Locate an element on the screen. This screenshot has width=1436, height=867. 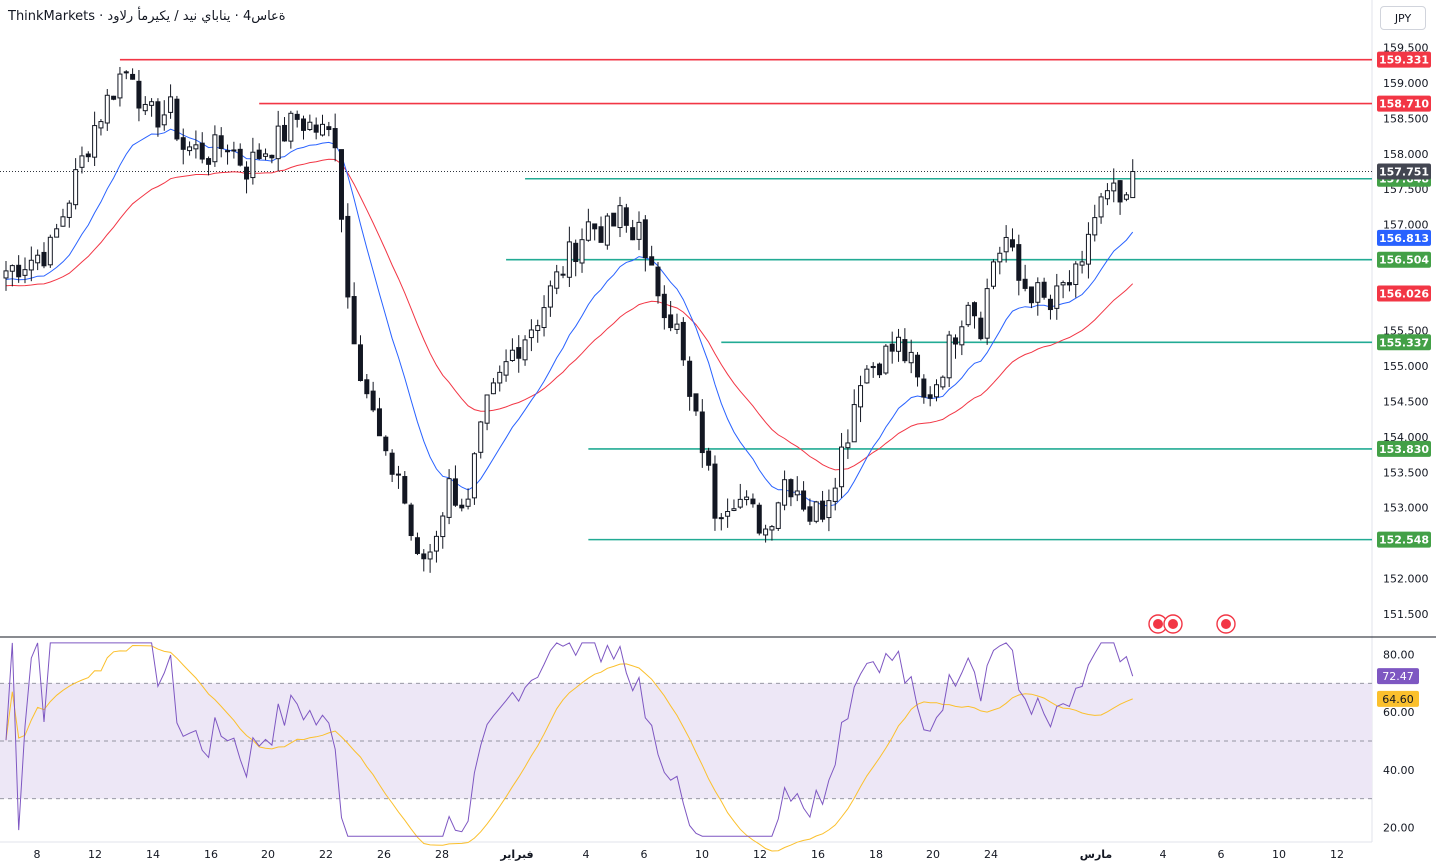
current-price-label: 157.751 is located at coordinates (1404, 171).